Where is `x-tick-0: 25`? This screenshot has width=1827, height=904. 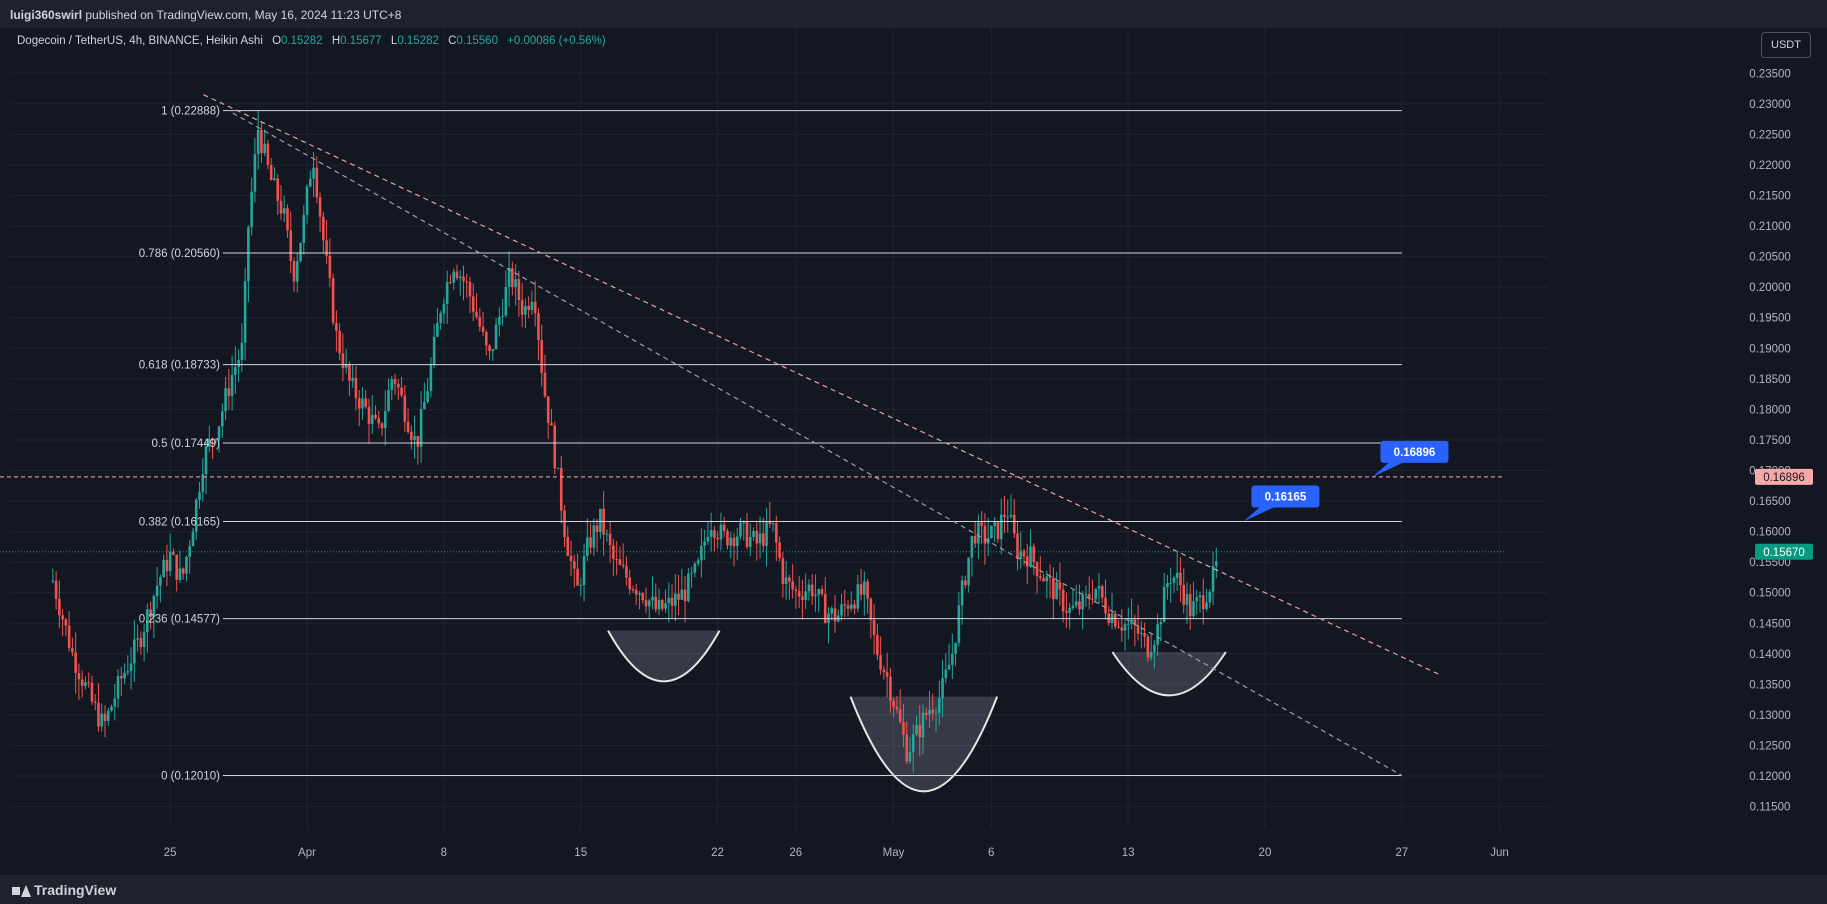 x-tick-0: 25 is located at coordinates (170, 853).